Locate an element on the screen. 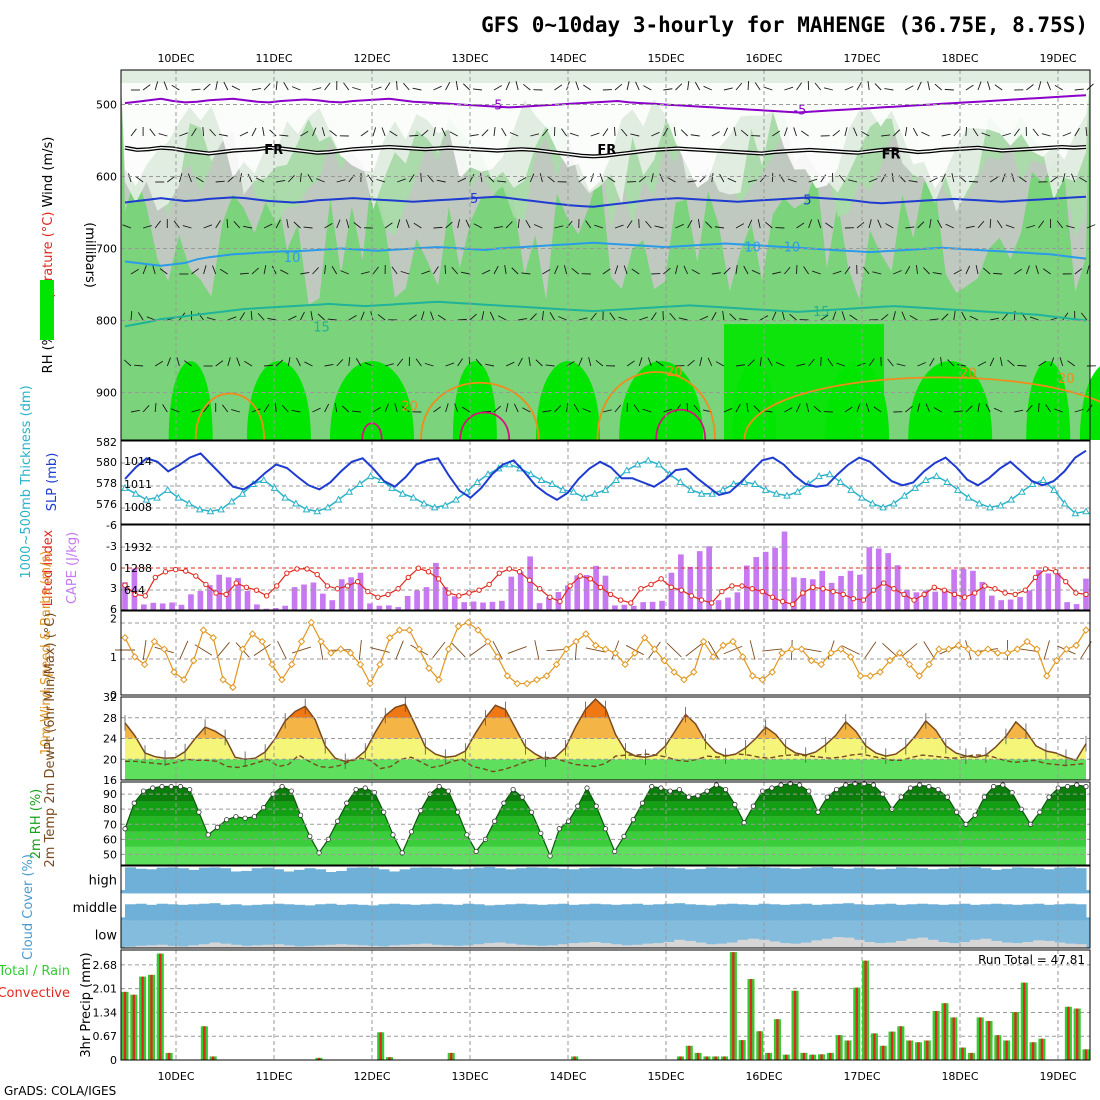 The image size is (1100, 1100). y-tick-label: 580 is located at coordinates (106, 462).